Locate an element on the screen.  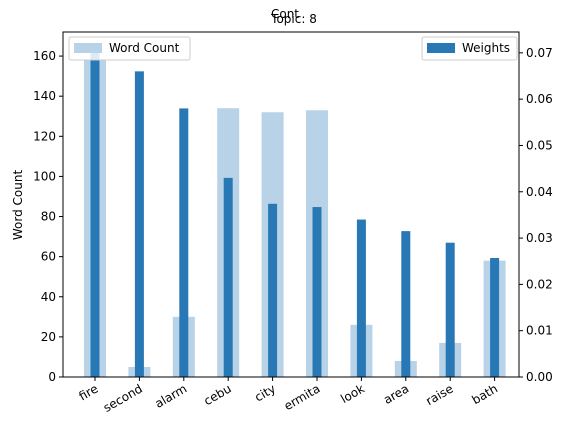
x-tick-label: city is located at coordinates (265, 392).